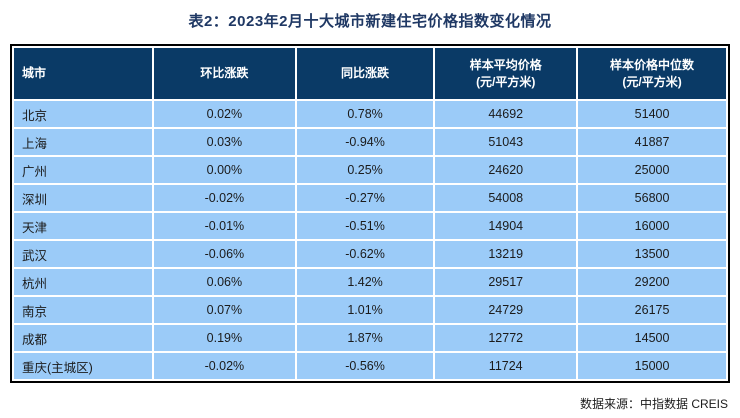  What do you see at coordinates (506, 338) in the screenshot?
I see `cell-avg-price: 12772` at bounding box center [506, 338].